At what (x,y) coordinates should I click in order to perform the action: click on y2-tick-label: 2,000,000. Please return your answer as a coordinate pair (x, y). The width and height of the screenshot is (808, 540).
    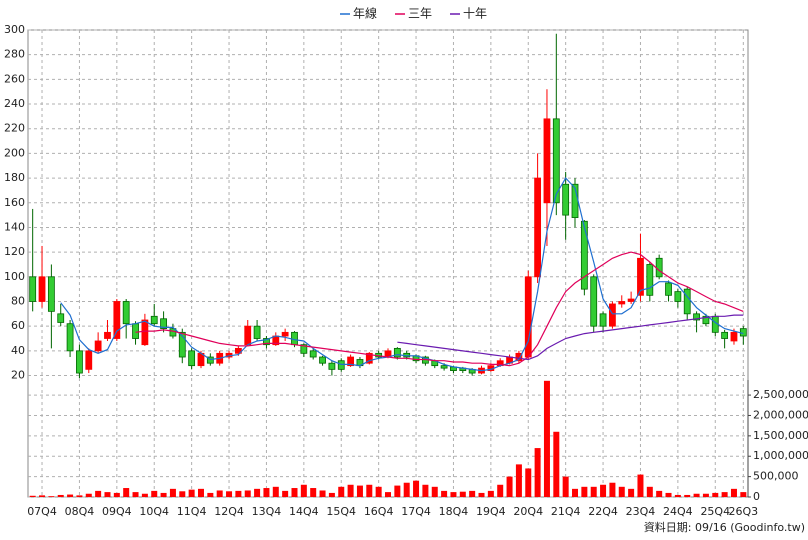
    Looking at the image, I should click on (780, 414).